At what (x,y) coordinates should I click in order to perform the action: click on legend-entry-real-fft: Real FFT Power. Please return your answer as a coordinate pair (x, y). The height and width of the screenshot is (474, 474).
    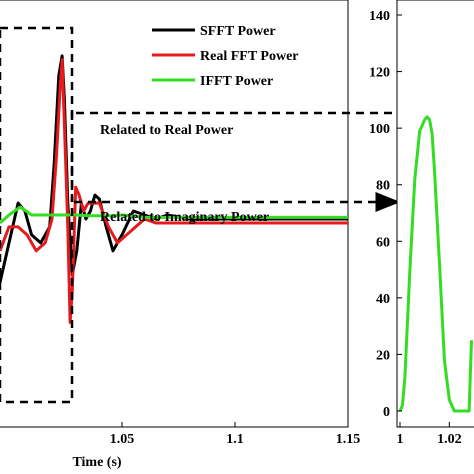
    Looking at the image, I should click on (225, 56).